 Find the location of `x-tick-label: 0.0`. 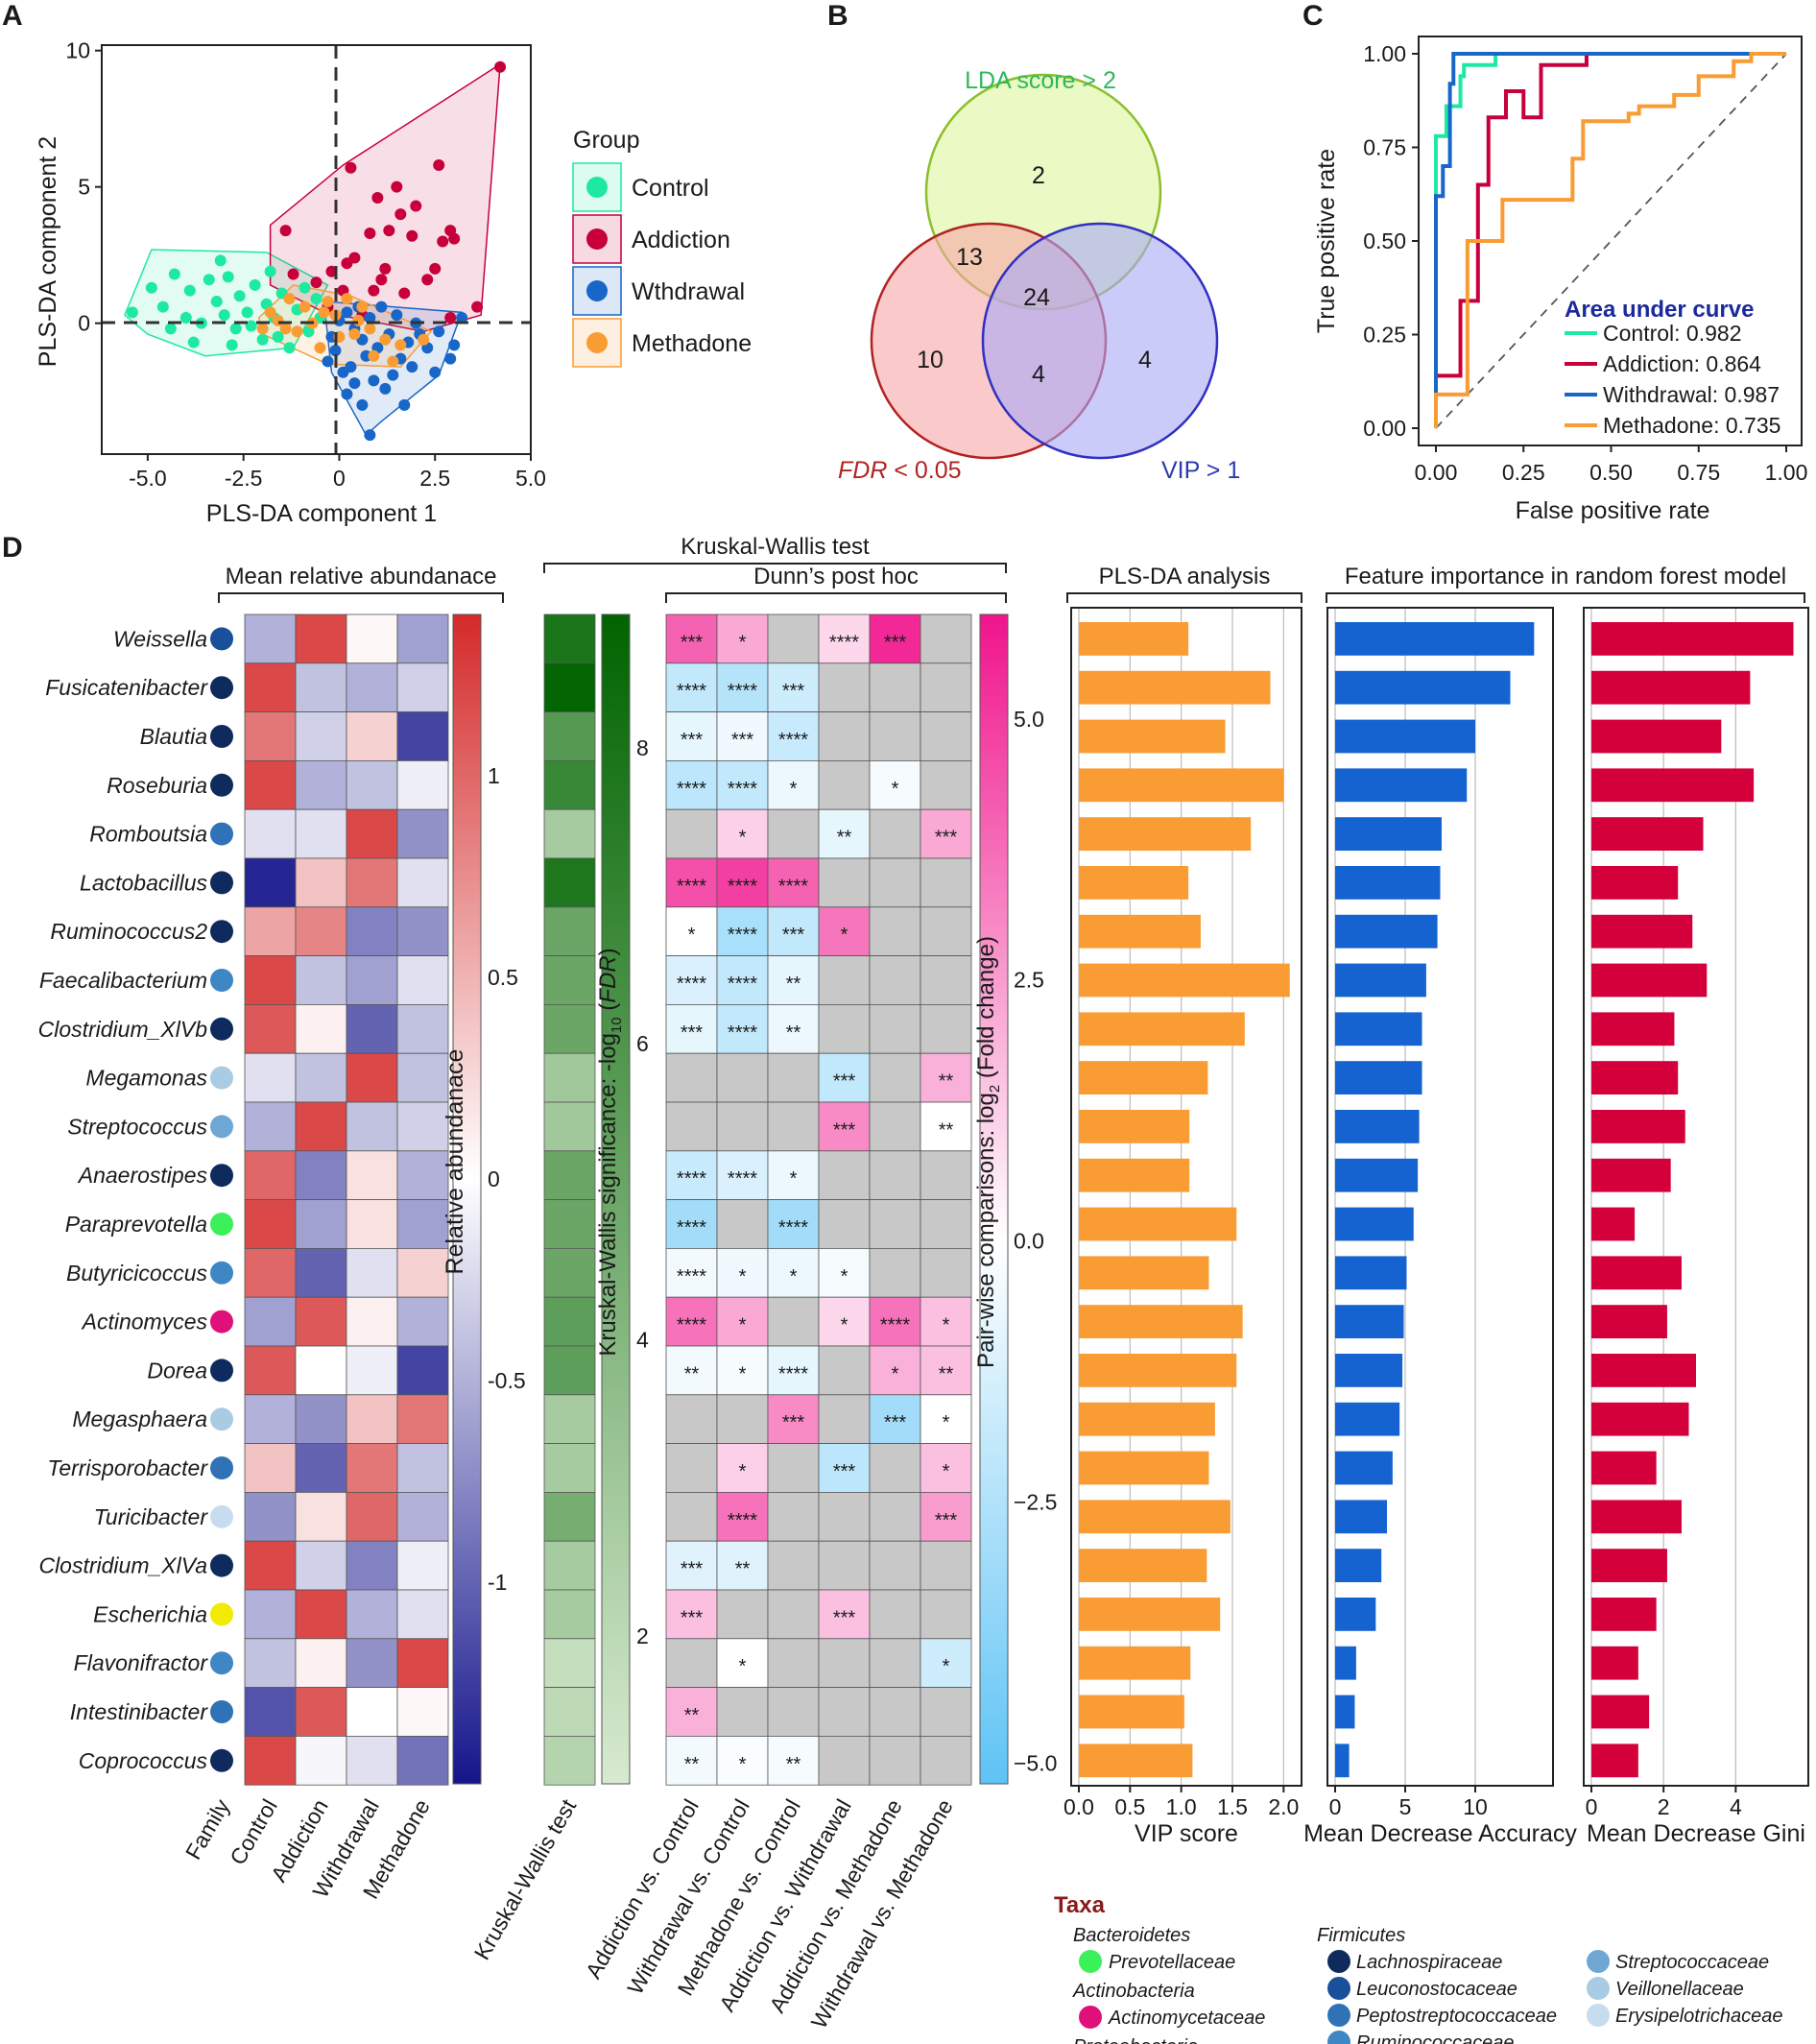

x-tick-label: 0.0 is located at coordinates (1078, 1806).